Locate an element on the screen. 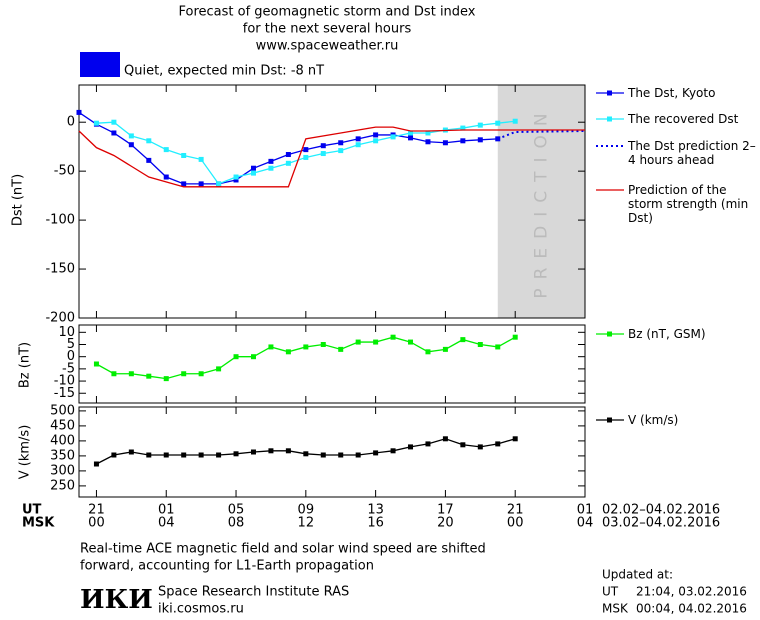 The image size is (760, 620). legend-marker is located at coordinates (609, 420).